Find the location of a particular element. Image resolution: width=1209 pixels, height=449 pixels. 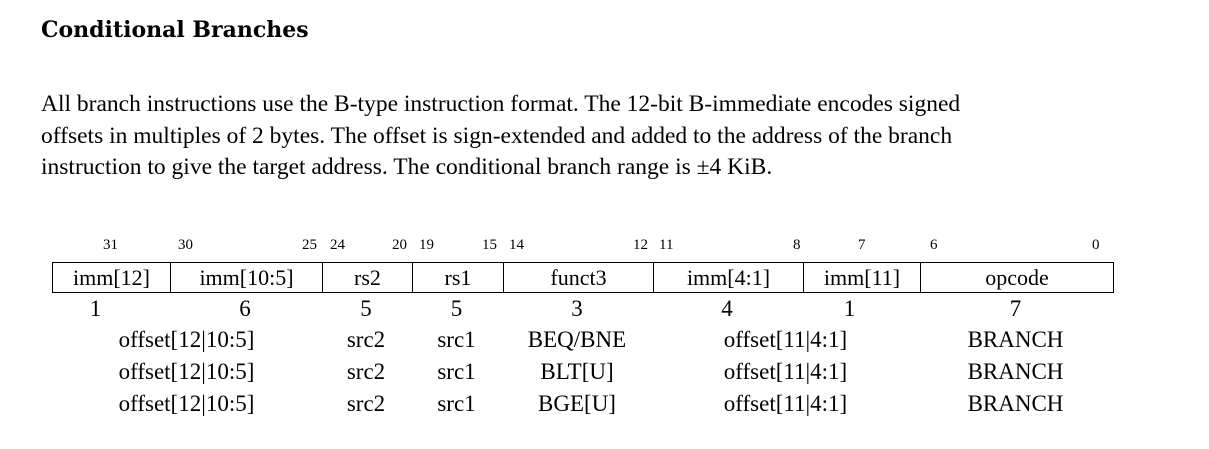

width-rs2: 5 is located at coordinates (366, 308).